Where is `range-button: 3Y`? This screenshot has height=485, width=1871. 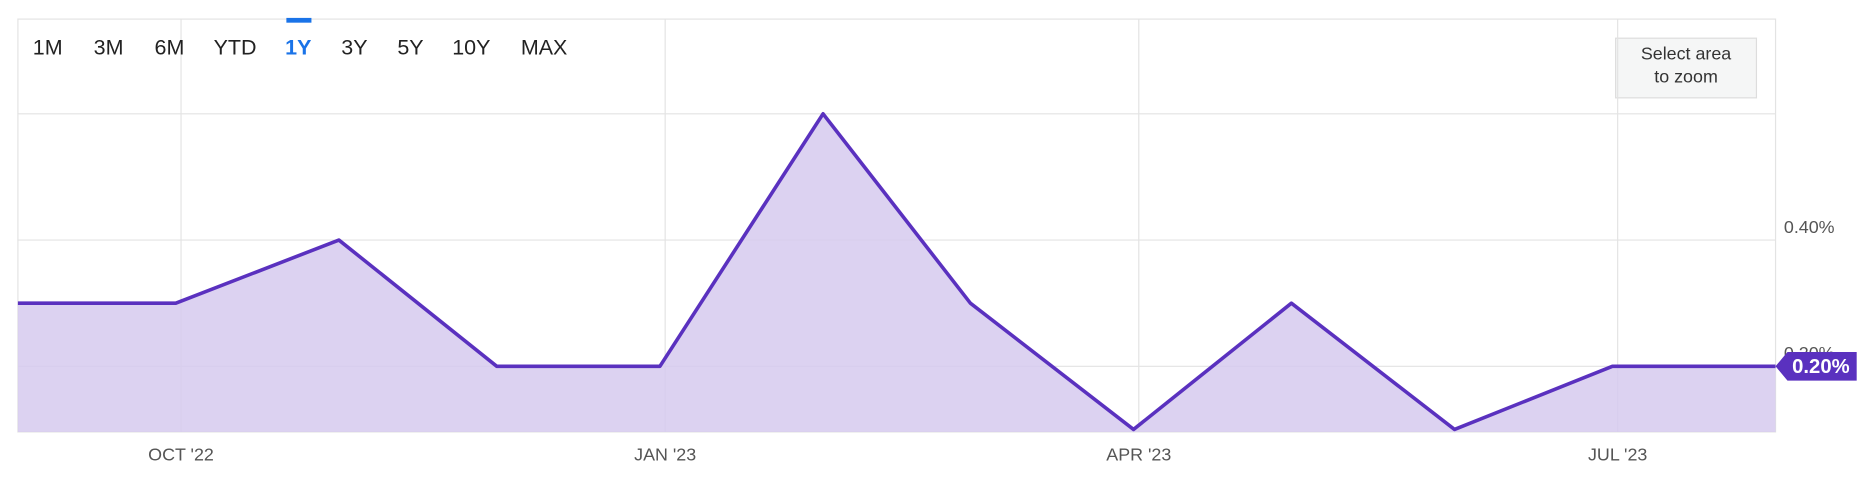 range-button: 3Y is located at coordinates (354, 48).